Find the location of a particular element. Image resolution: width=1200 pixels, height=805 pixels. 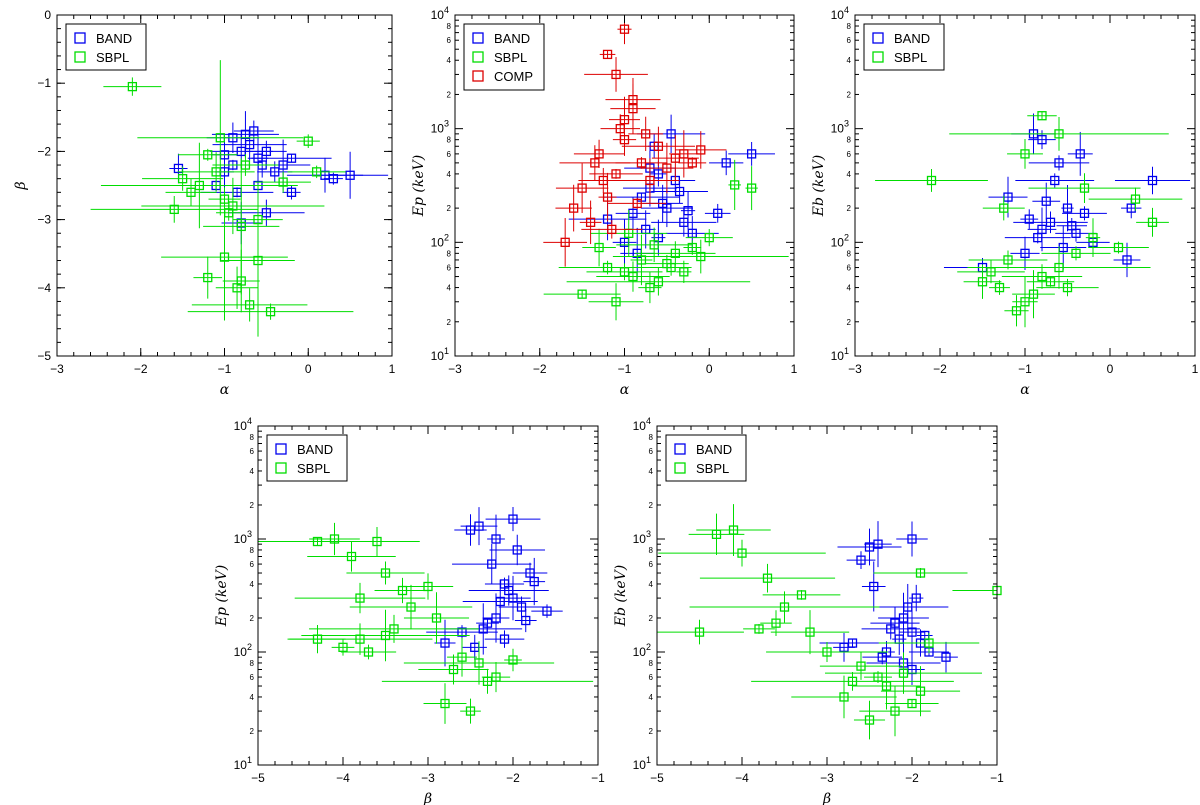

y-tick-label: −5 is located at coordinates (44, 356).